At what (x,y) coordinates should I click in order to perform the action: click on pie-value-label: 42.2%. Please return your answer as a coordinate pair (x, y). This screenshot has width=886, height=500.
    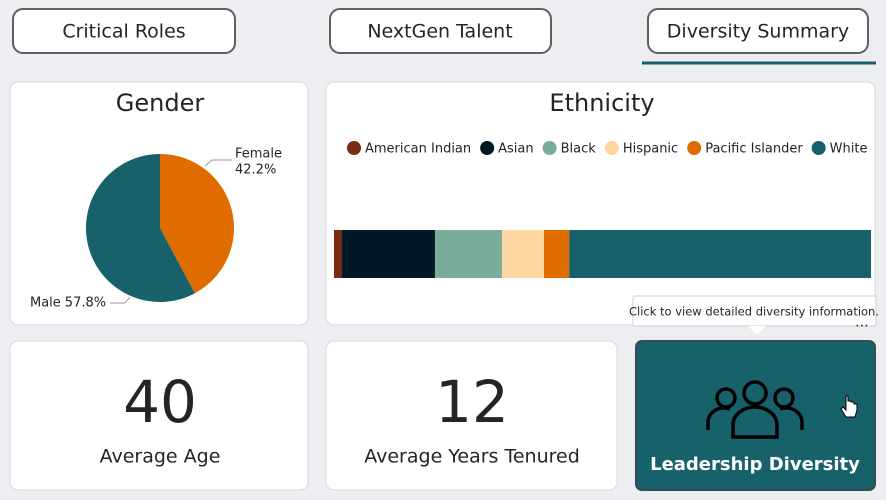
    Looking at the image, I should click on (255, 170).